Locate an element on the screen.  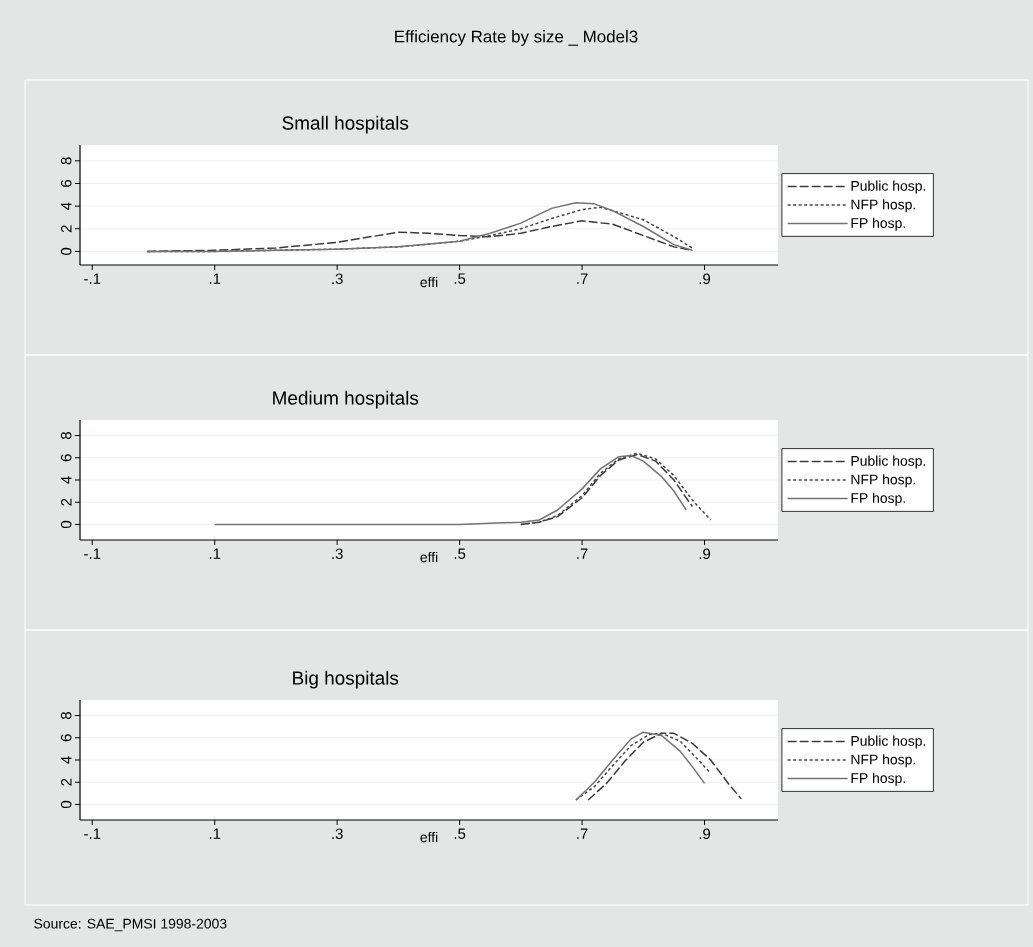
chart-subtitle: Big hospitals is located at coordinates (346, 679).